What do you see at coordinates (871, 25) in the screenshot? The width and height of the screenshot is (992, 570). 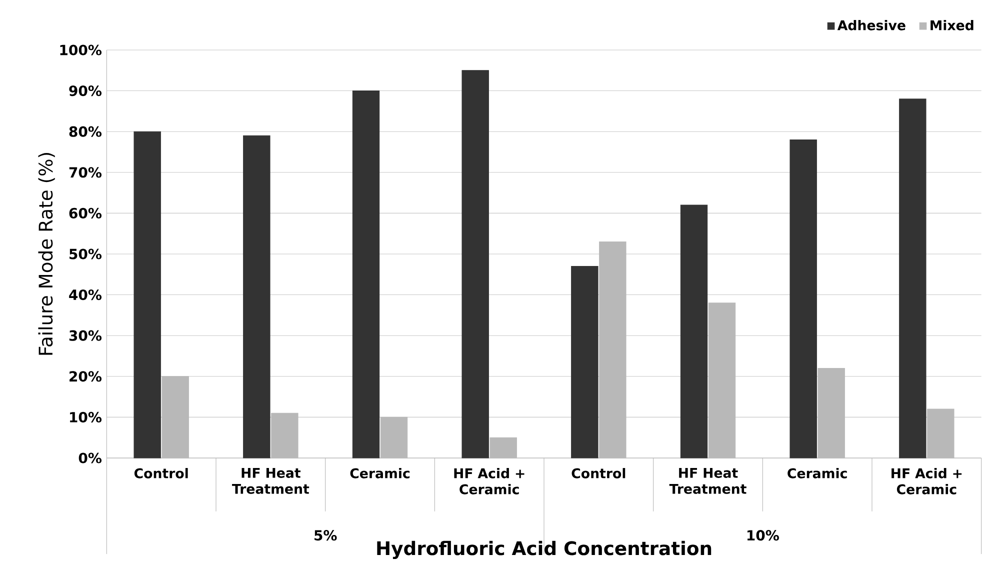 I see `legend-label: Adhesive` at bounding box center [871, 25].